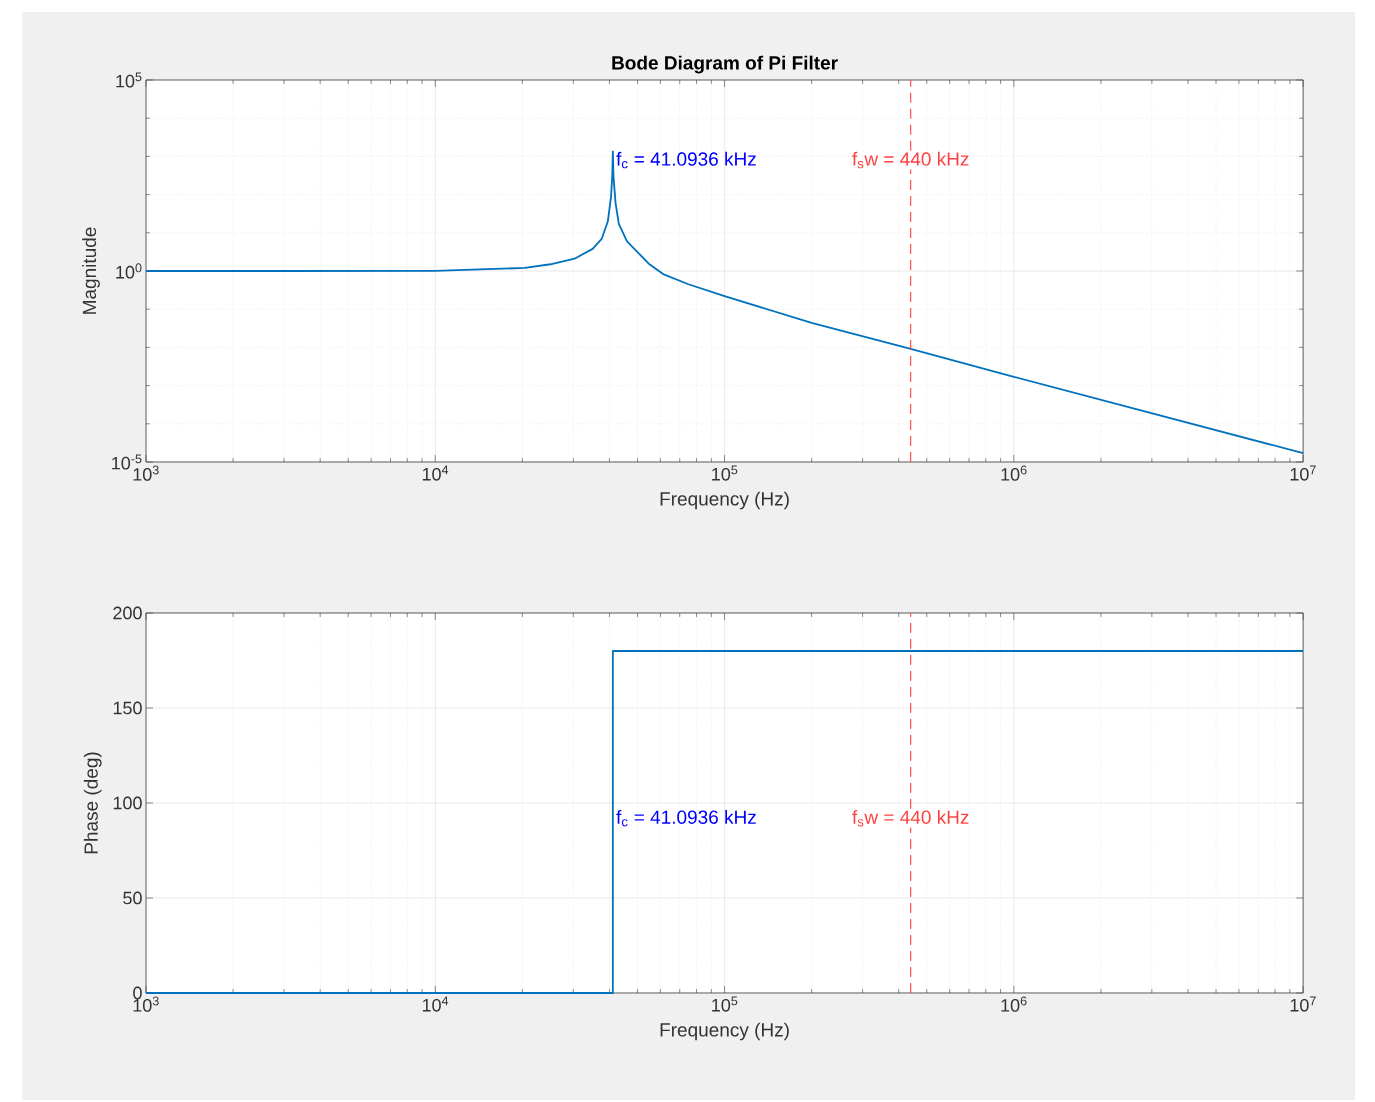  I want to click on y-axis-title: Magnitude, so click(91, 270).